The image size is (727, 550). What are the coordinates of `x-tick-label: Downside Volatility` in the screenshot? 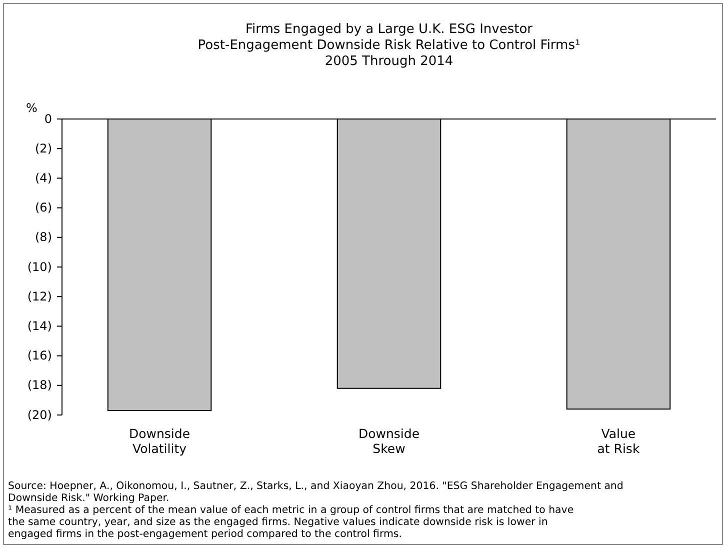 It's located at (159, 441).